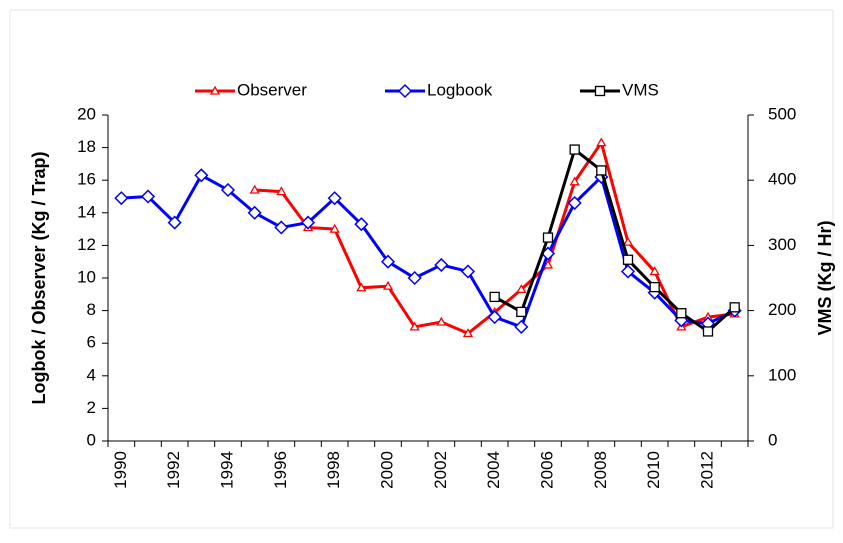 The height and width of the screenshot is (543, 843). I want to click on x-tick-label: 2006, so click(546, 470).